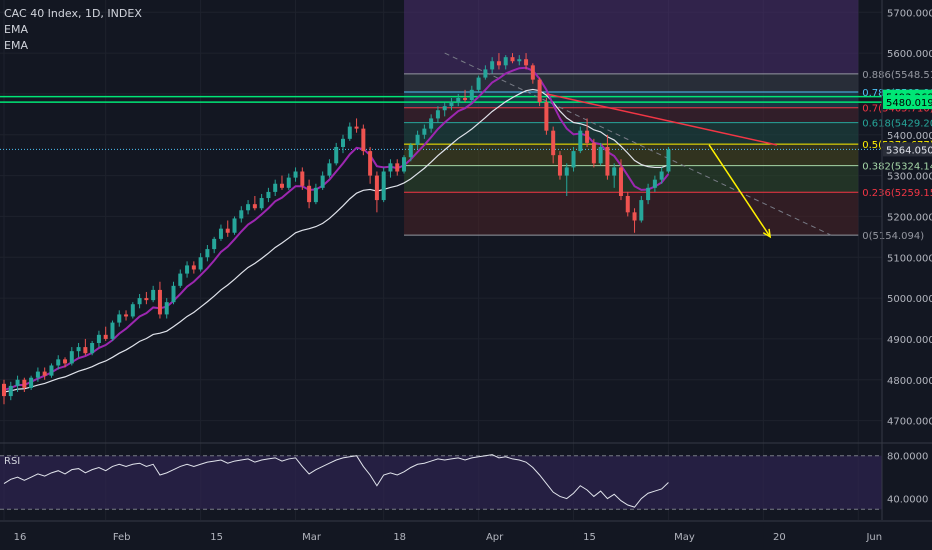  I want to click on rsi-legend: RSI, so click(12, 461).